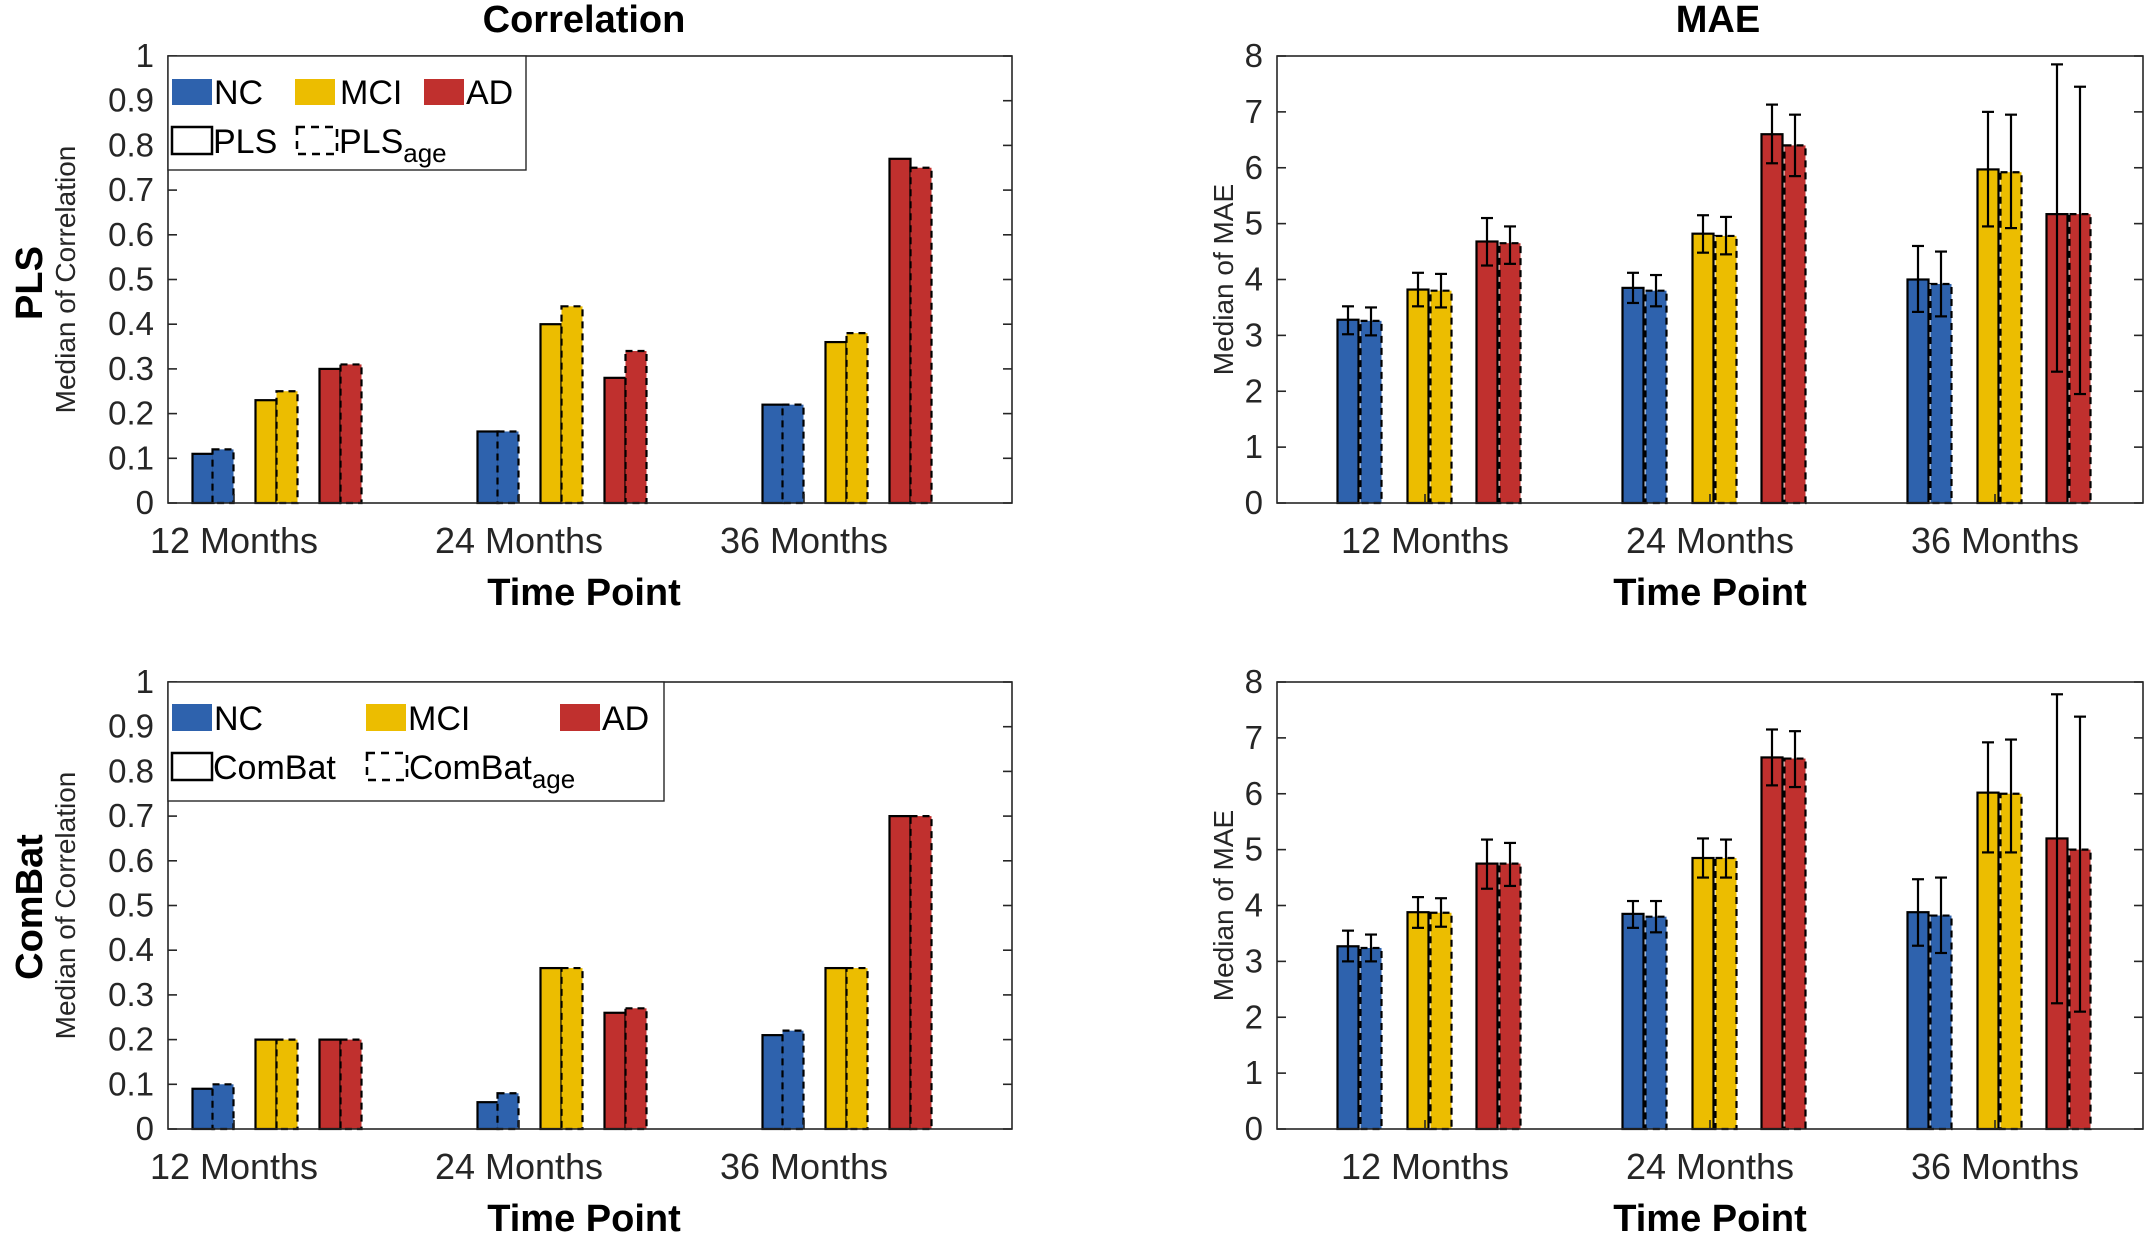  What do you see at coordinates (131, 860) in the screenshot?
I see `y-tick-label: 0.6` at bounding box center [131, 860].